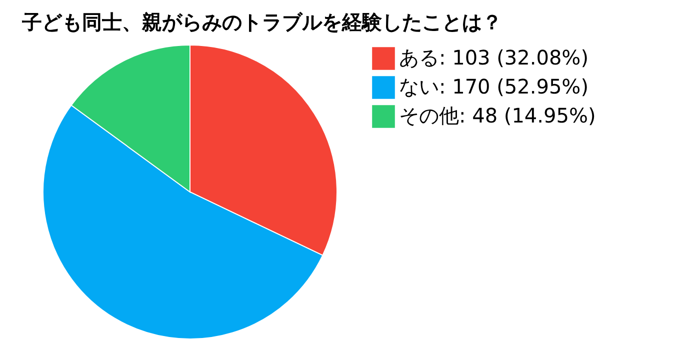 The image size is (680, 340). Describe the element at coordinates (261, 22) in the screenshot. I see `chart-title: 子ども同士、親がらみのトラブルを経験したことは？` at that location.